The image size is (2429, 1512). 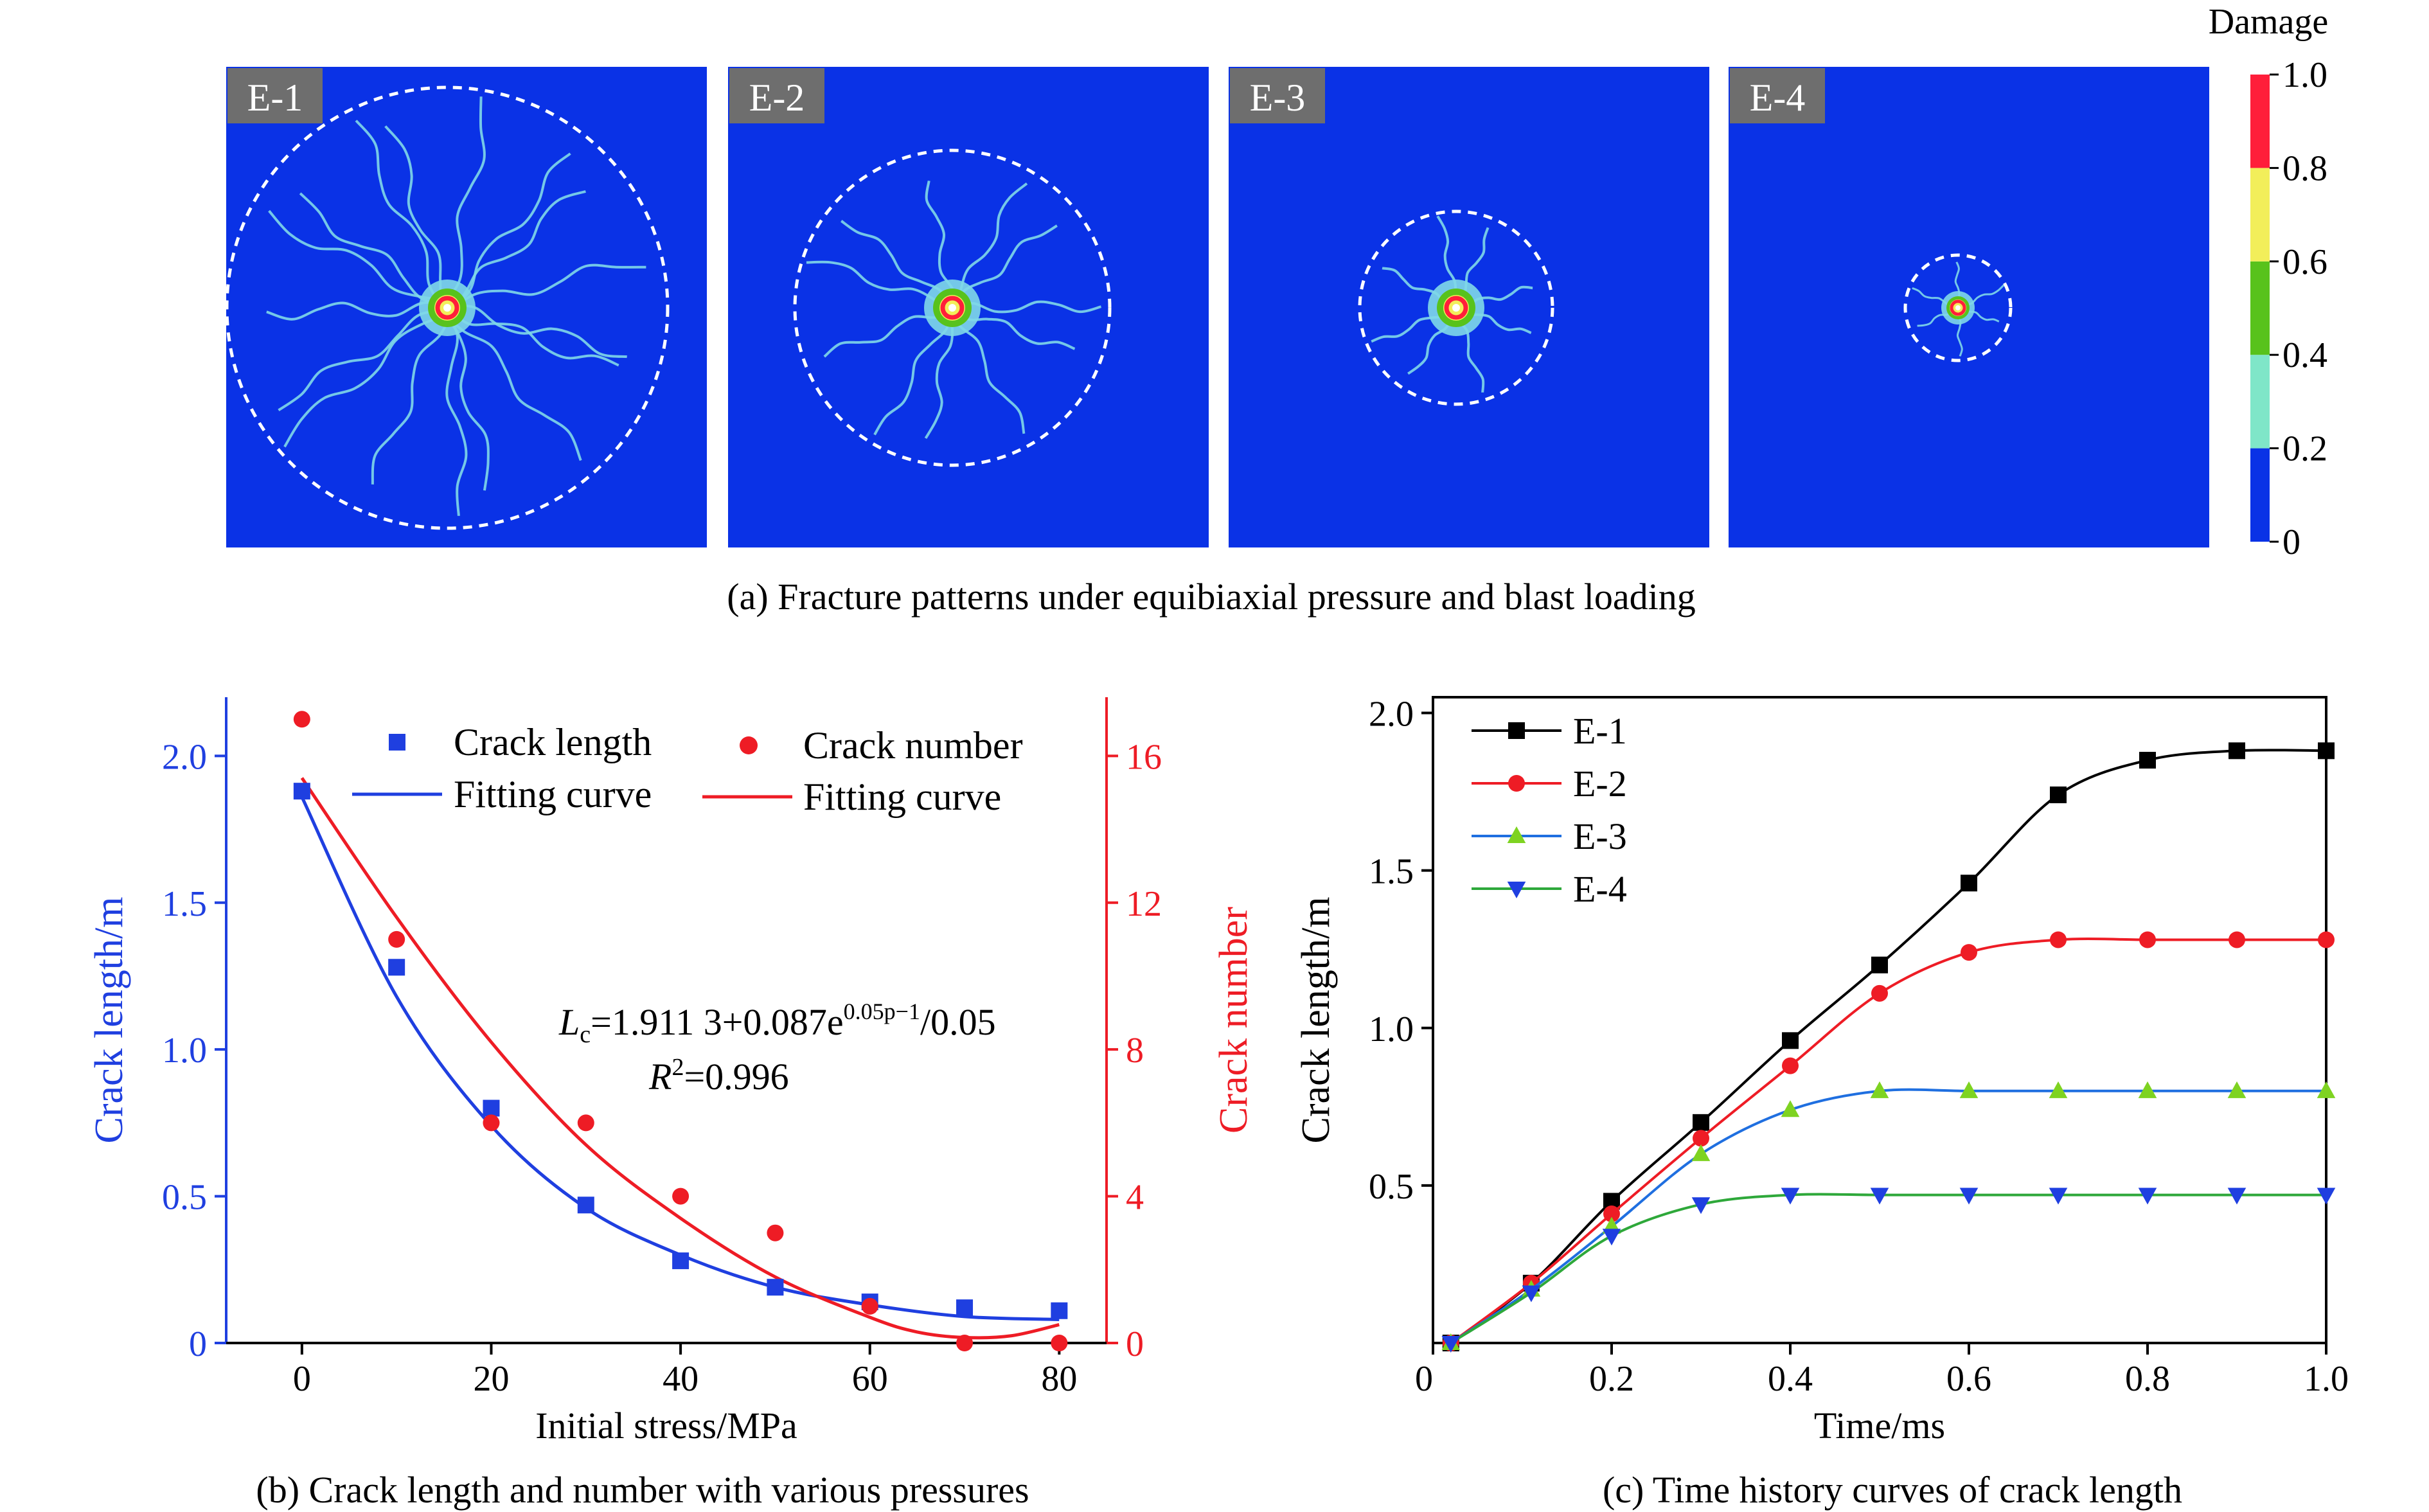 I want to click on fitting-curve, so click(x=680, y=1058).